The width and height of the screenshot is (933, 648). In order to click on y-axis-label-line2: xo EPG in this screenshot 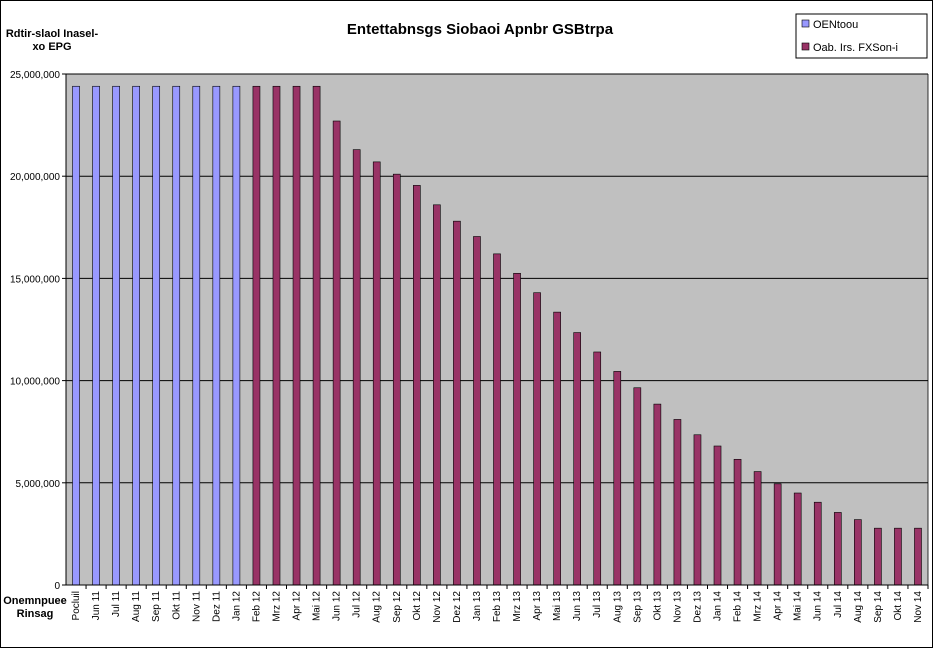, I will do `click(51, 47)`.